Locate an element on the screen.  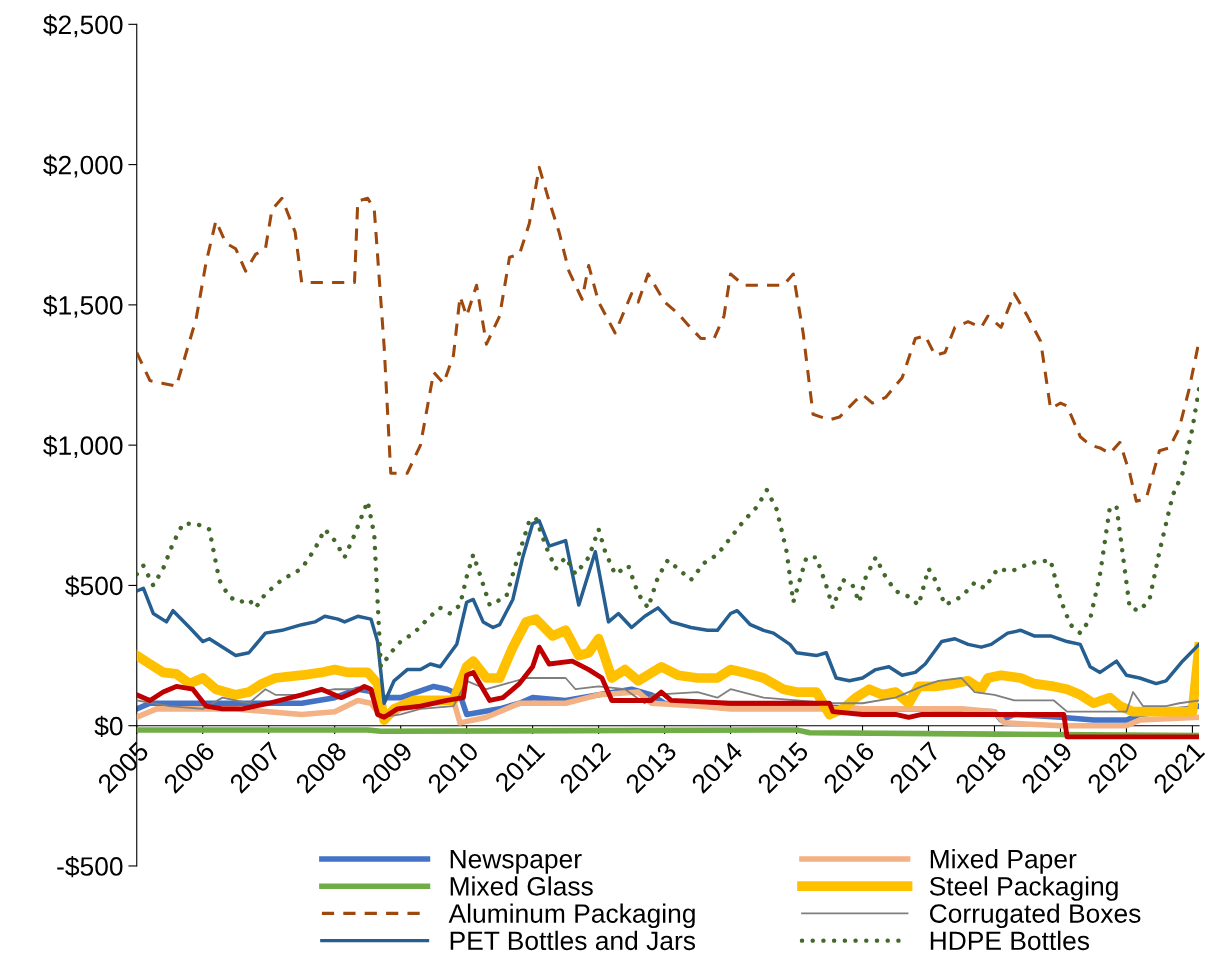
legend-label: Steel Packaging is located at coordinates (1023, 888).